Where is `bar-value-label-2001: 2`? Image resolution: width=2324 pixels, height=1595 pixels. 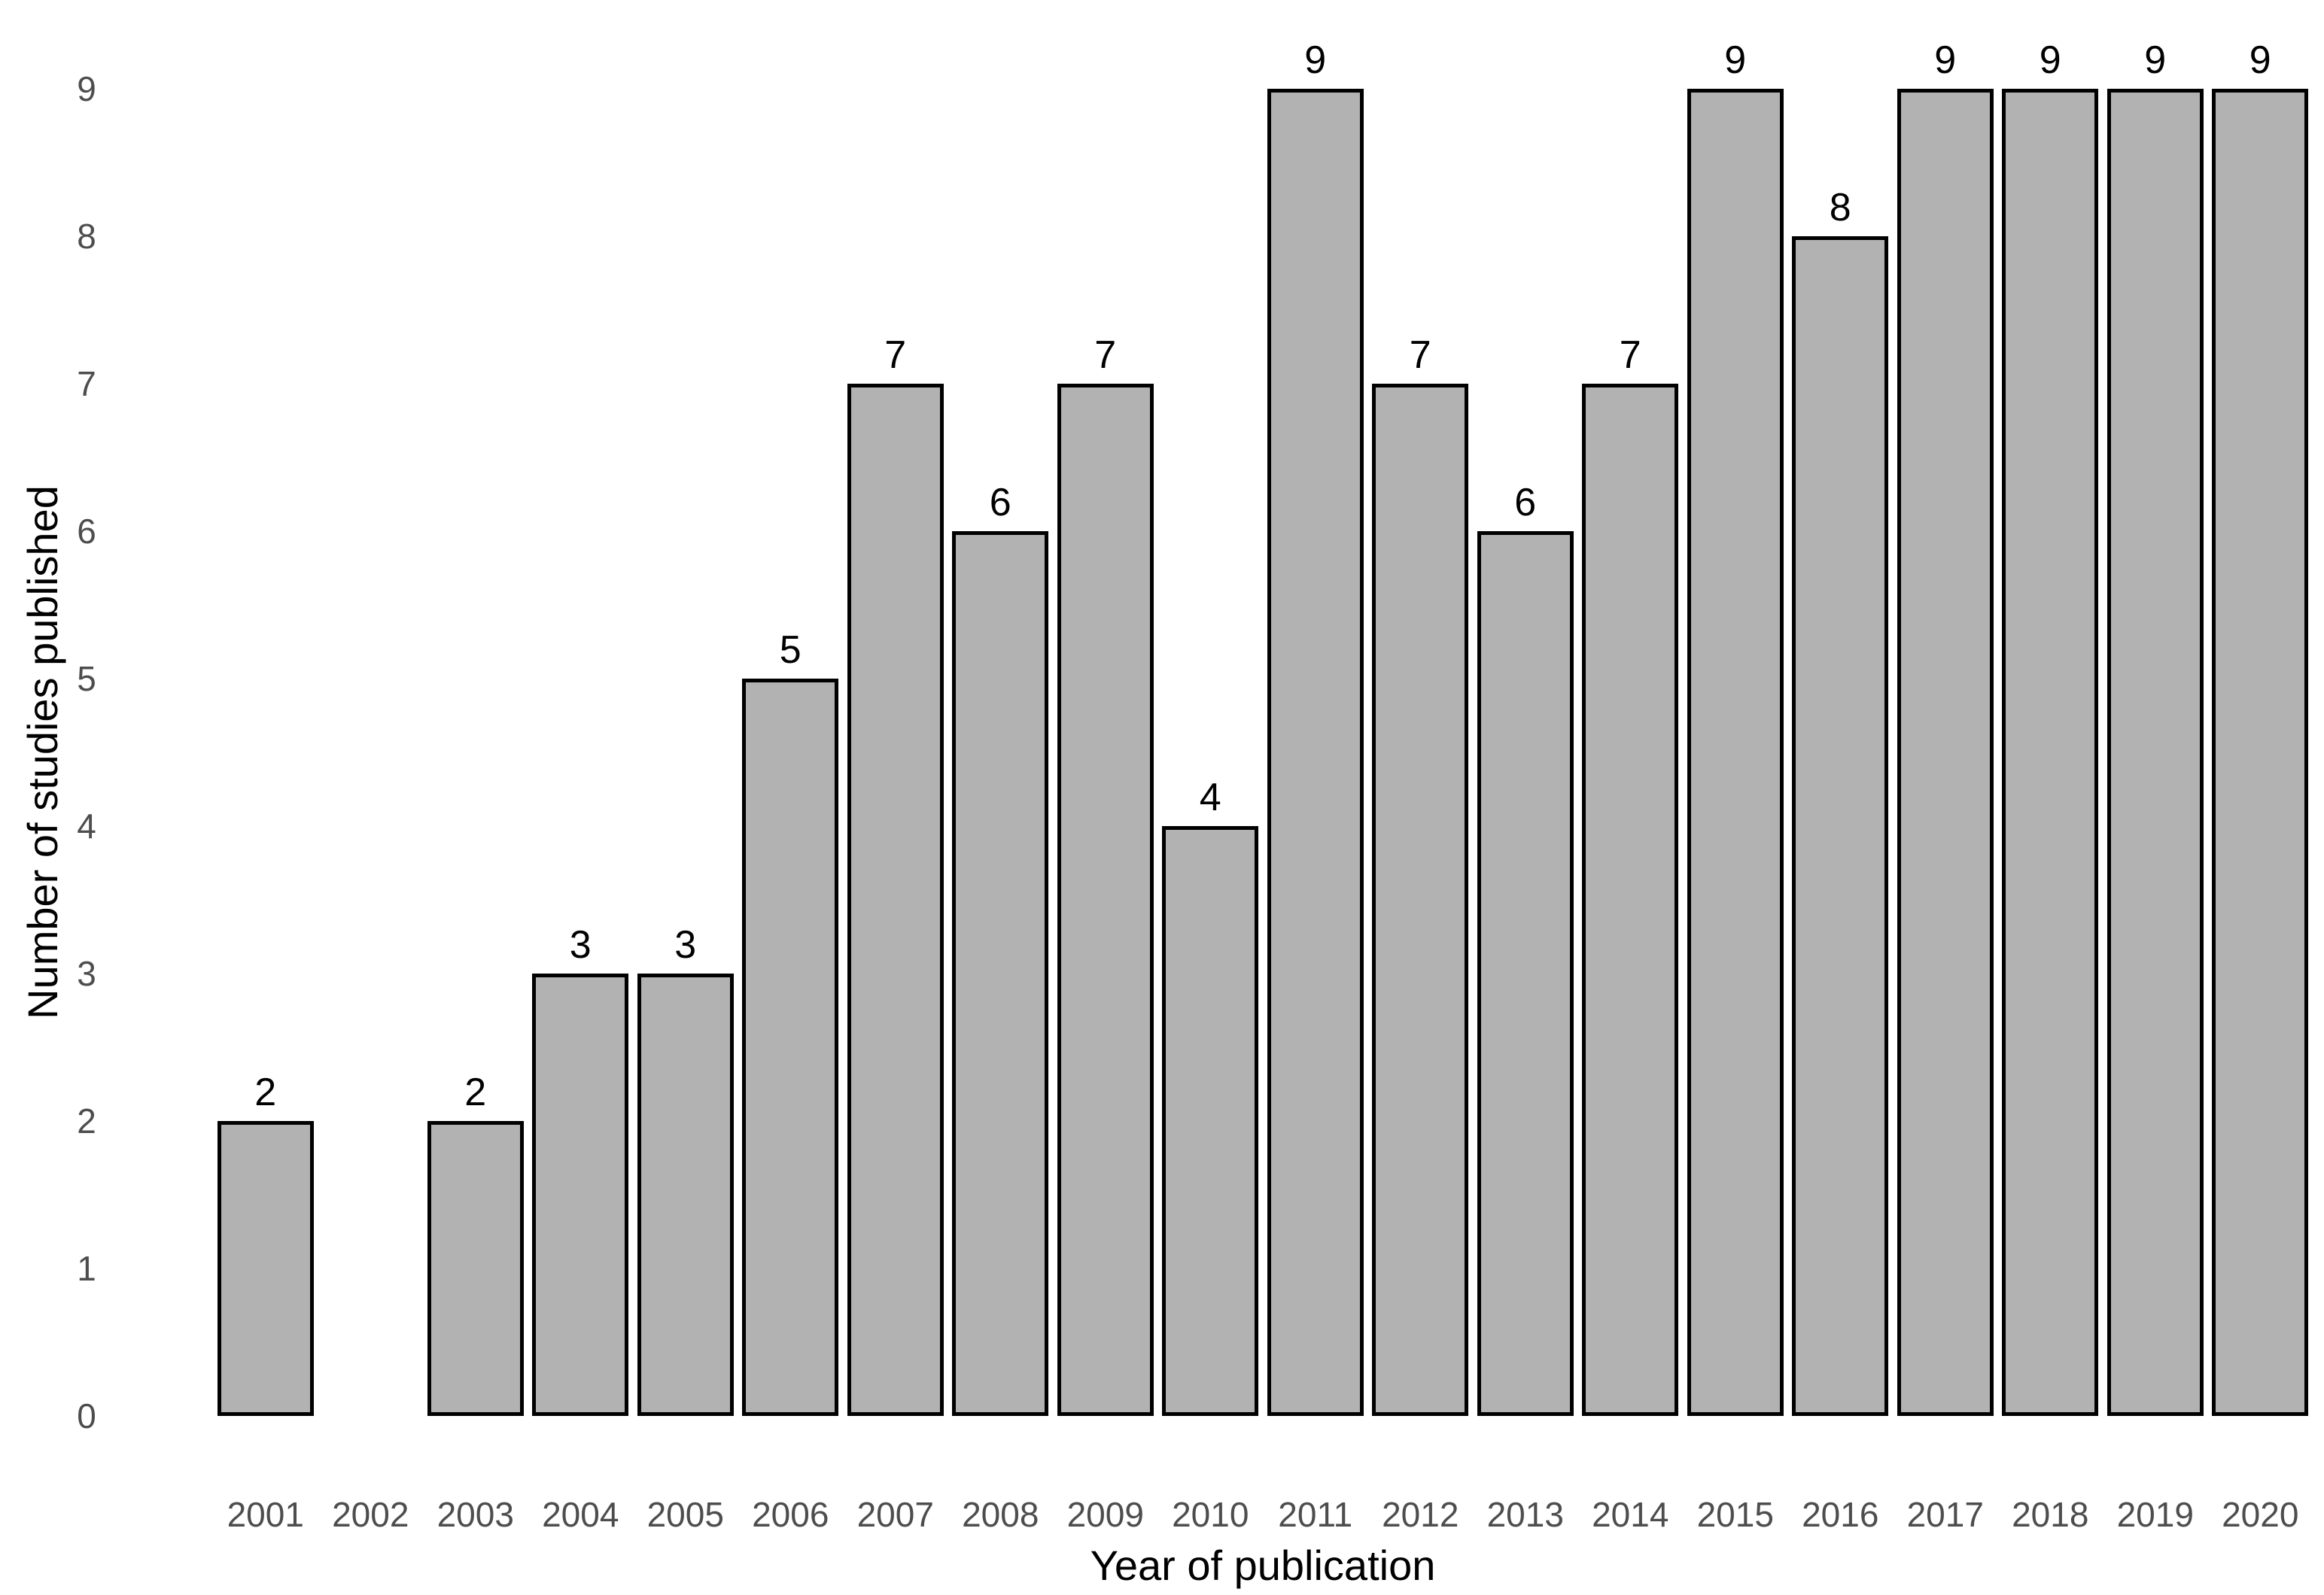 bar-value-label-2001: 2 is located at coordinates (265, 1093).